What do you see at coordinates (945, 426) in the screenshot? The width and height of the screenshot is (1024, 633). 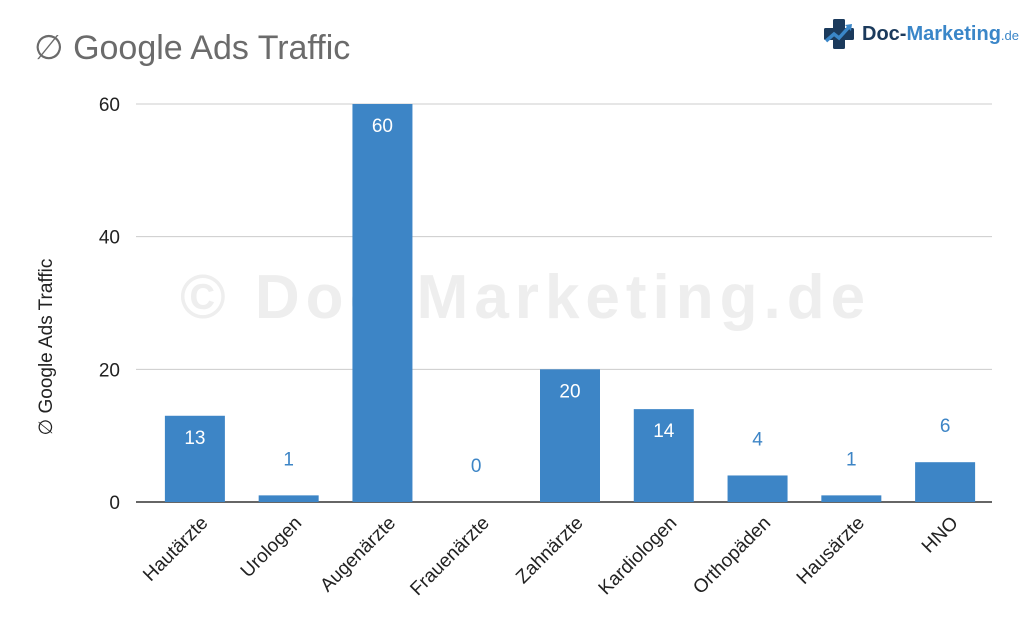 I see `data-label: 6` at bounding box center [945, 426].